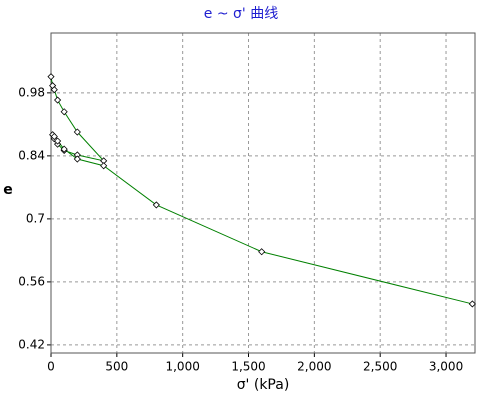 Image resolution: width=482 pixels, height=400 pixels. I want to click on x-tick-label: 0, so click(51, 367).